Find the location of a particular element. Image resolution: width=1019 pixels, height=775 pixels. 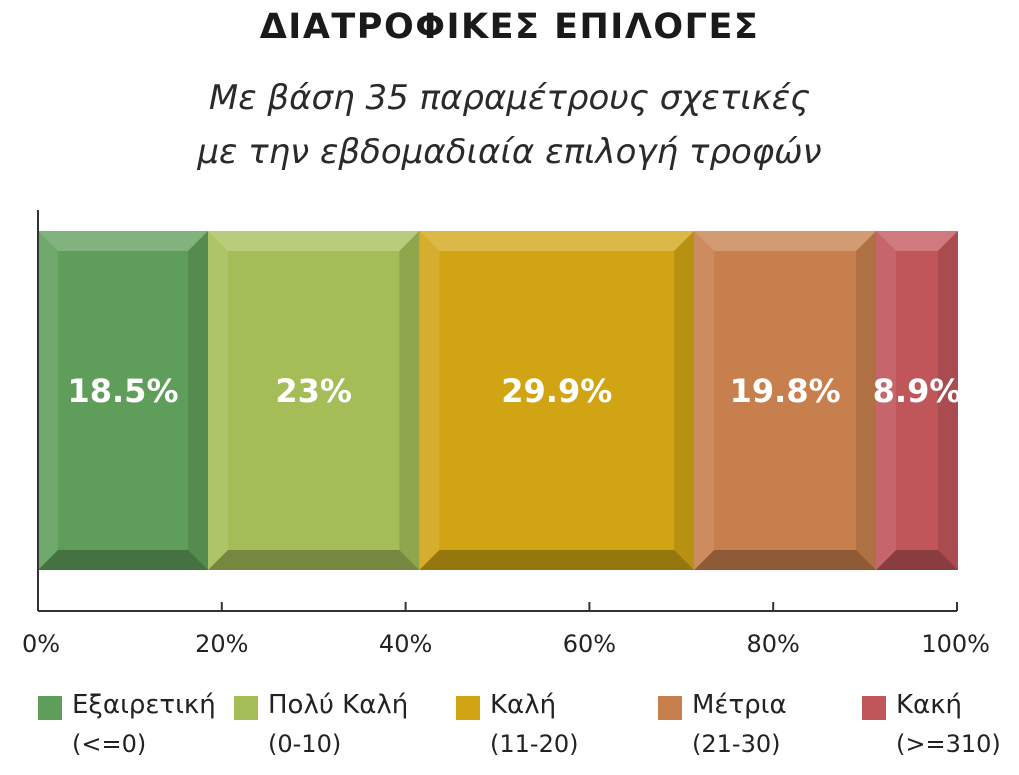

bar-segment-5-bevel-left is located at coordinates (886, 400).